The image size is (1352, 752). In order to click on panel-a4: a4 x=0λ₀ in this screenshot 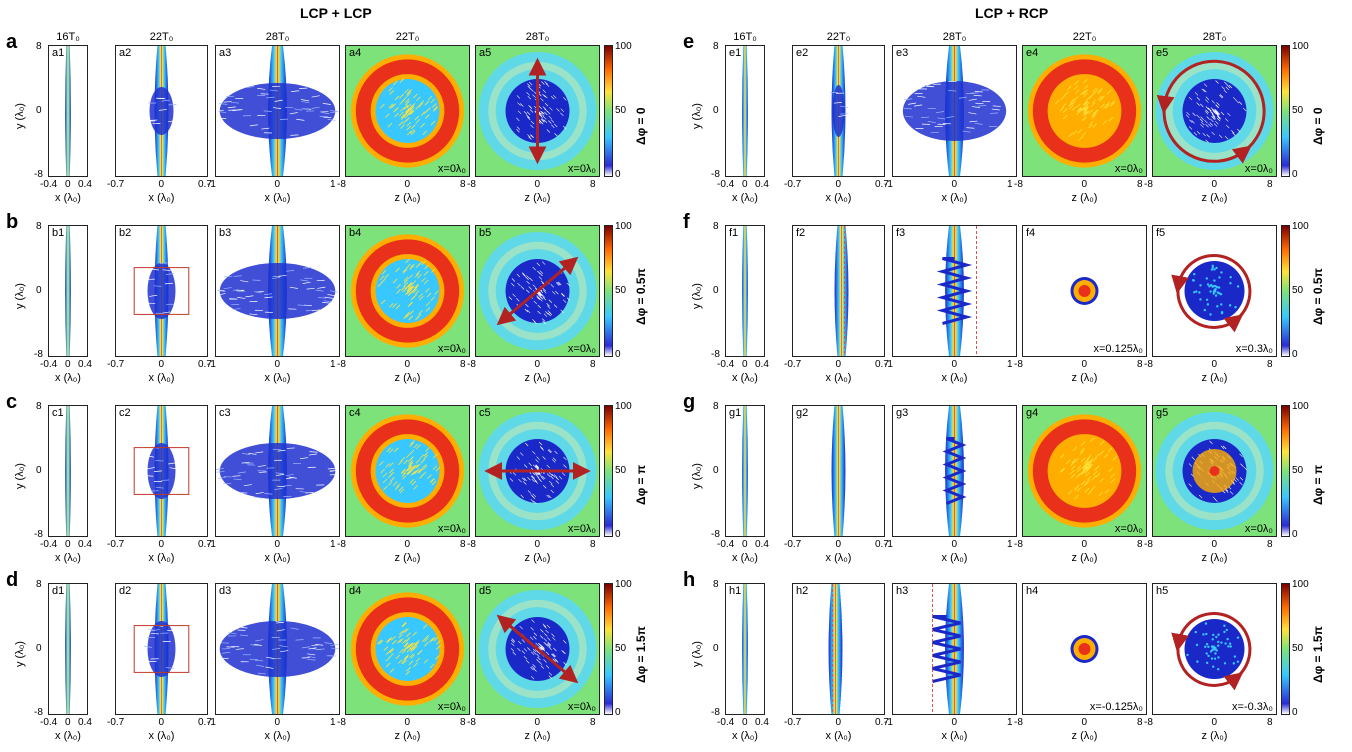, I will do `click(407, 111)`.